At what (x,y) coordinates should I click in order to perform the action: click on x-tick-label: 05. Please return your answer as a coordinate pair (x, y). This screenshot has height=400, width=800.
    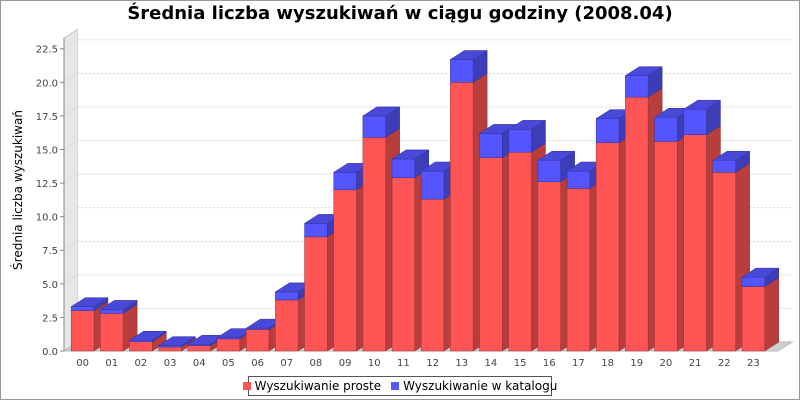
    Looking at the image, I should click on (228, 363).